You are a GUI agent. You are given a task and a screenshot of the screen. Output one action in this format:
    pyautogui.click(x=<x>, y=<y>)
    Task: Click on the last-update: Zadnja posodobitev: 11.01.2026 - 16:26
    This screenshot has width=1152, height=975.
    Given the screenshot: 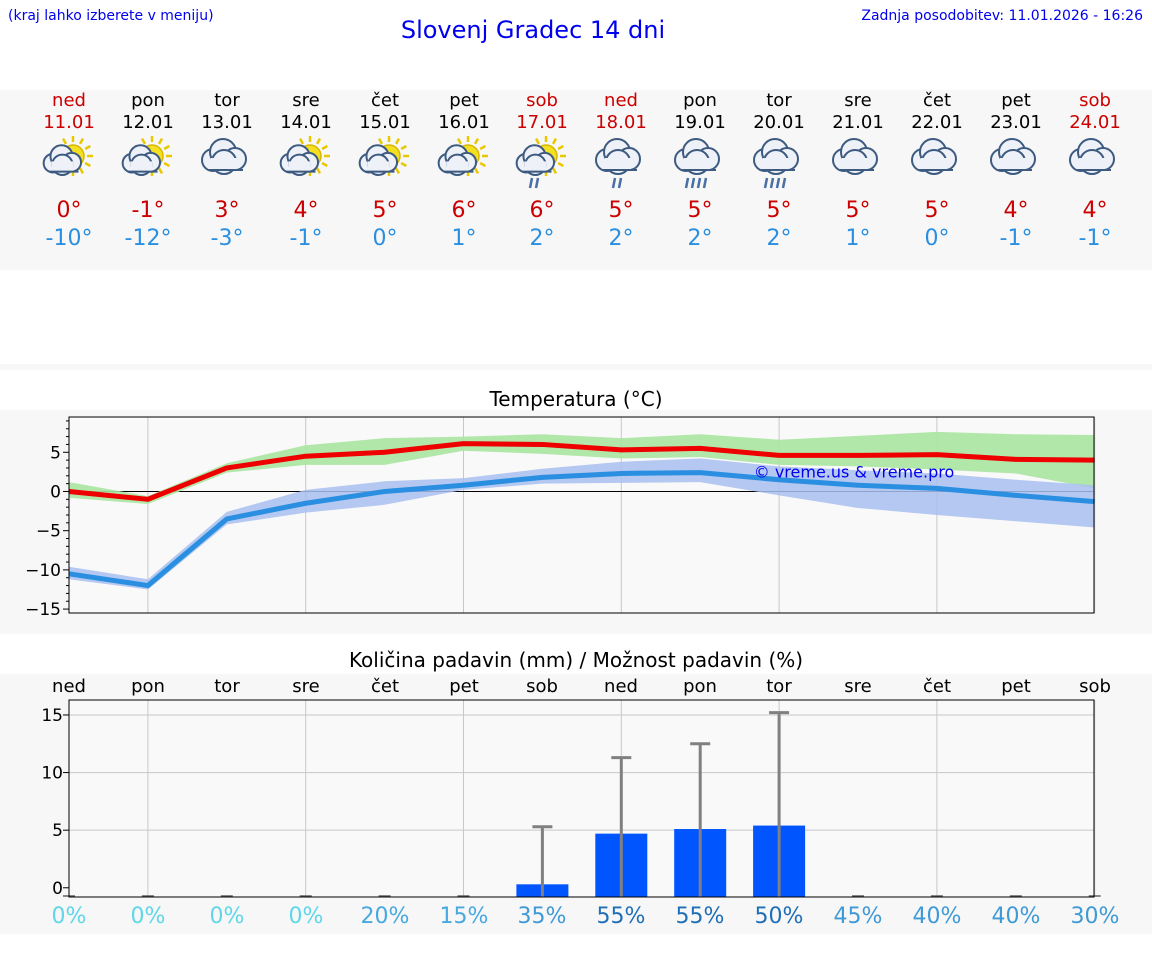 What is the action you would take?
    pyautogui.click(x=1002, y=16)
    